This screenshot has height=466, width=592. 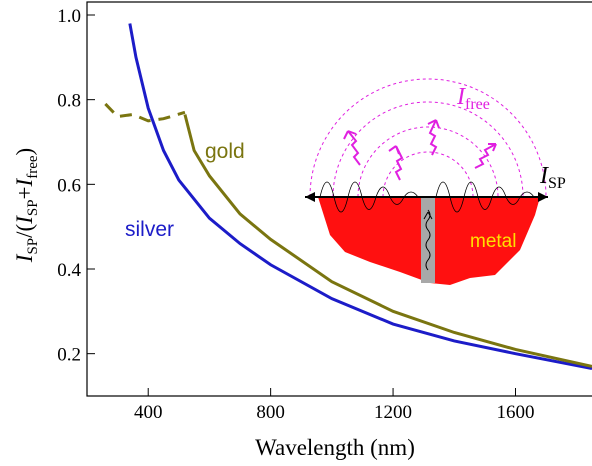 I want to click on free-label: Ifree, so click(x=473, y=98).